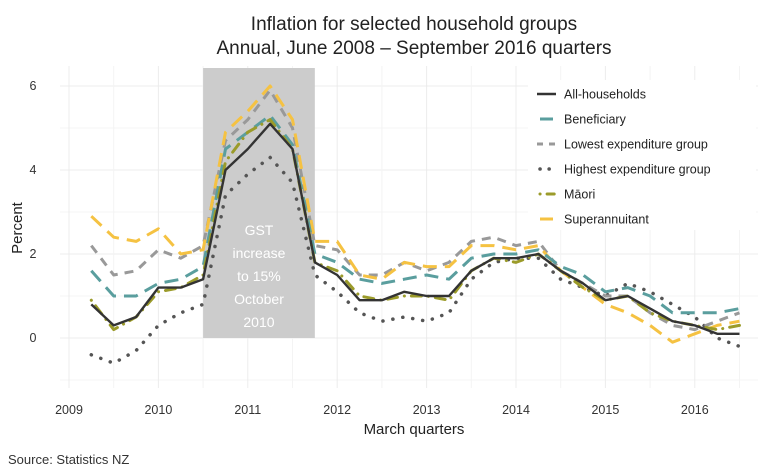  What do you see at coordinates (259, 230) in the screenshot?
I see `gst-annotation-line: GST` at bounding box center [259, 230].